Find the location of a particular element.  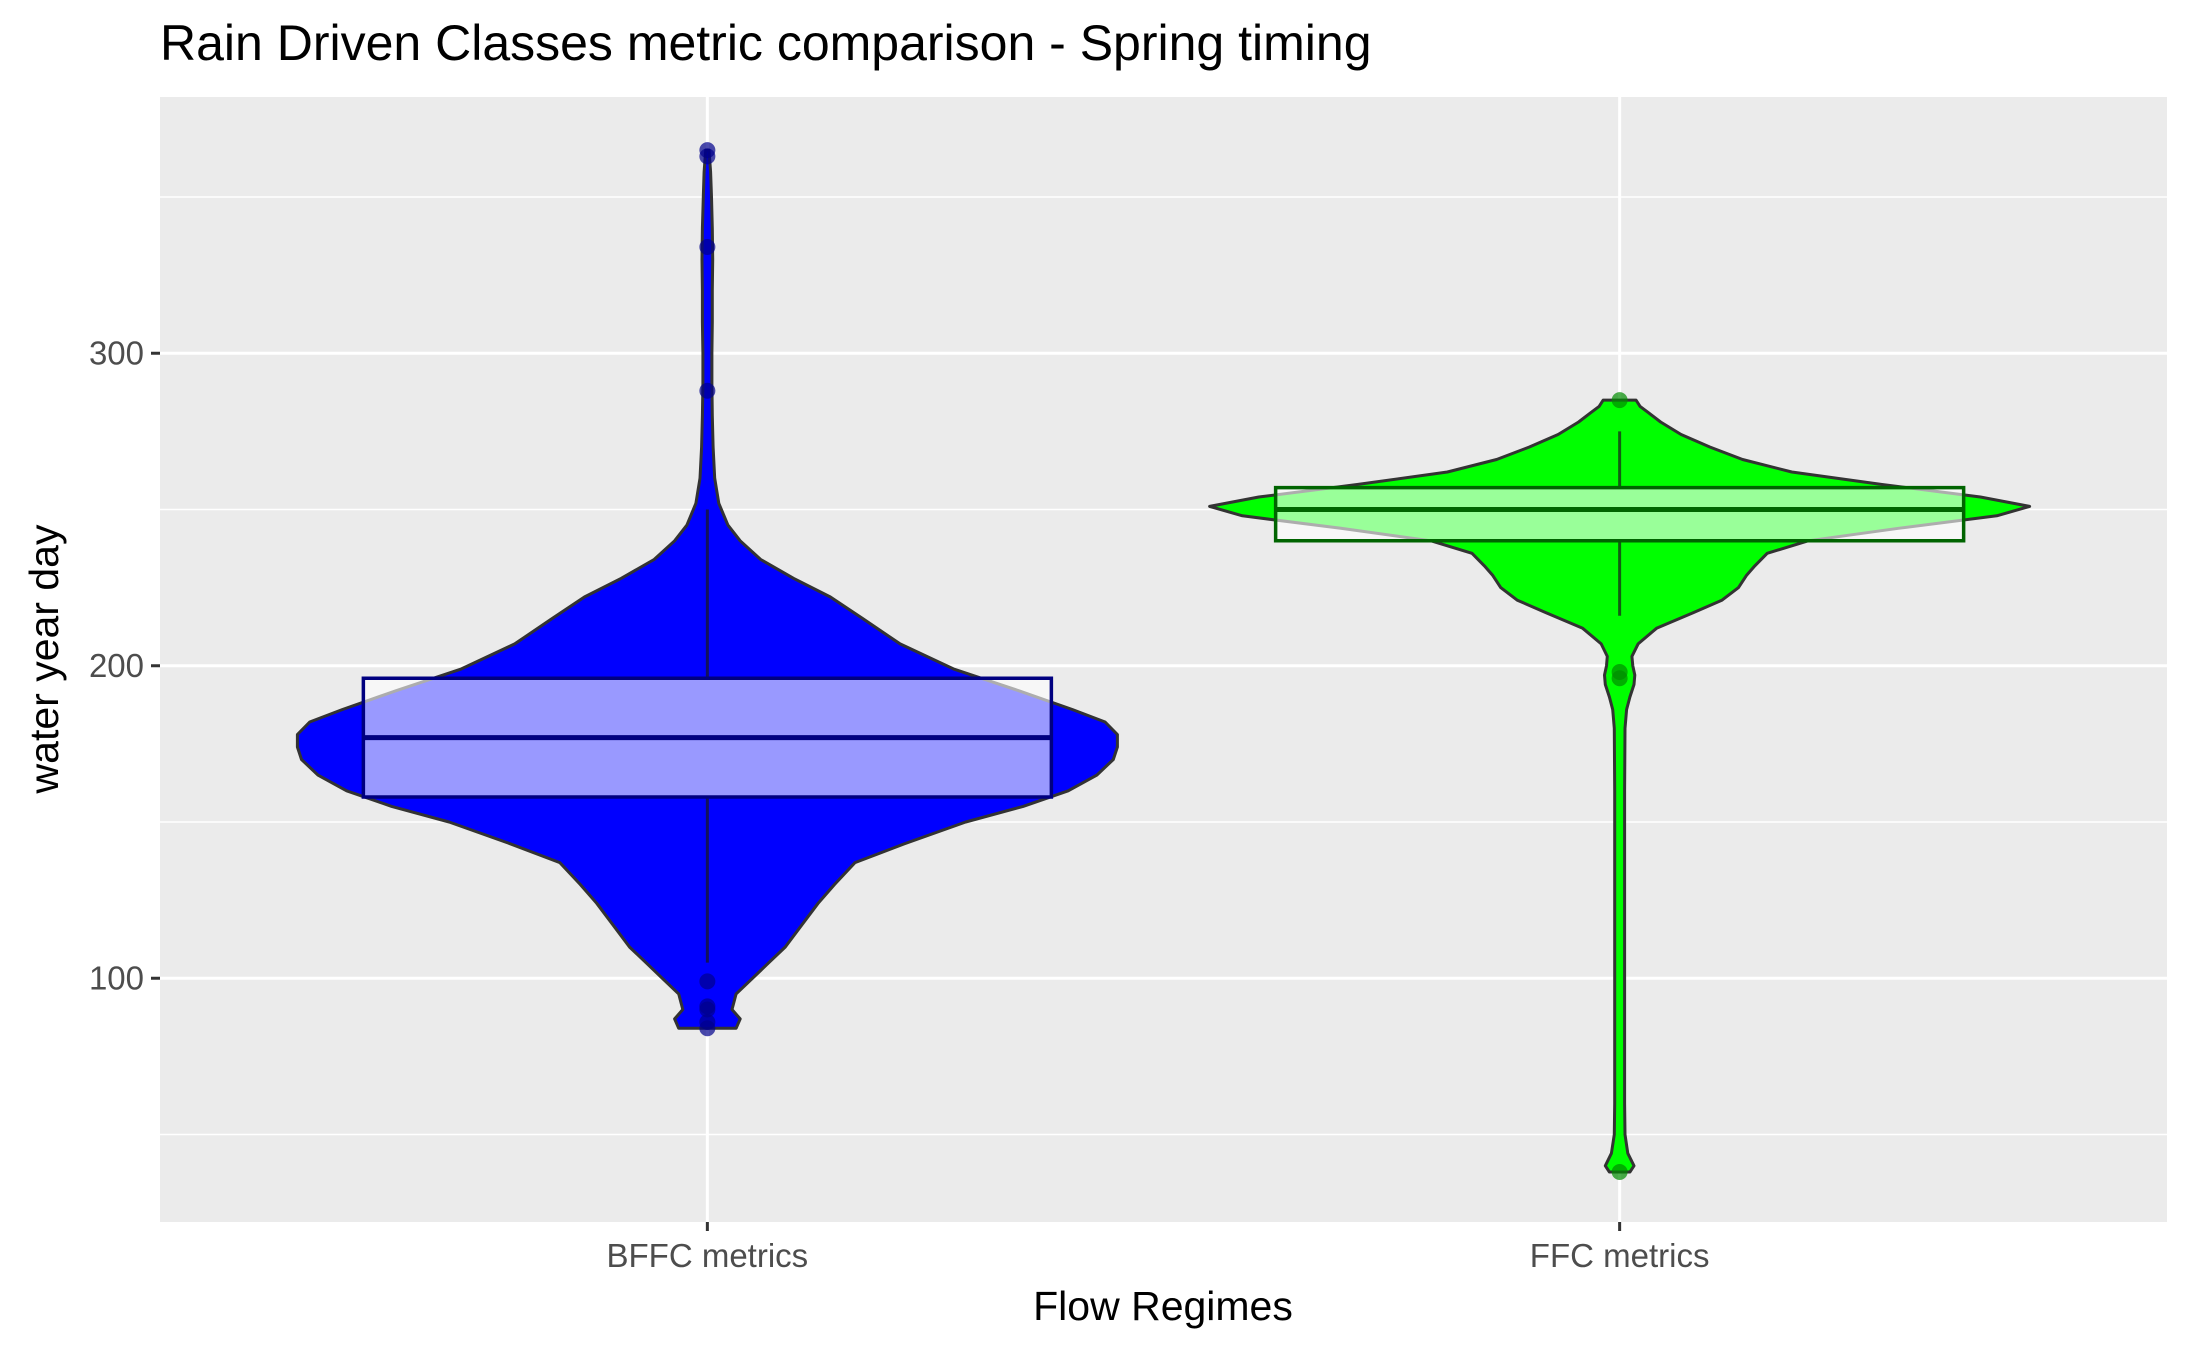

y-tick-label: 300 is located at coordinates (116, 352).